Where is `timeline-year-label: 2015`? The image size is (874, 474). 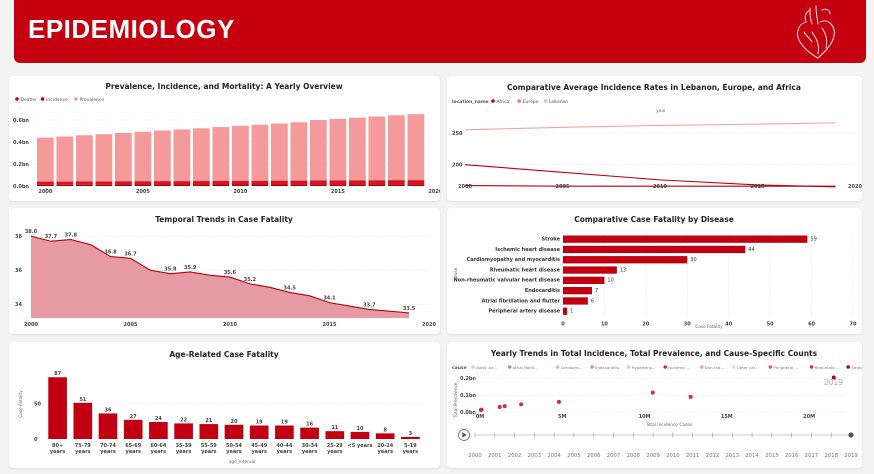
timeline-year-label: 2015 is located at coordinates (771, 456).